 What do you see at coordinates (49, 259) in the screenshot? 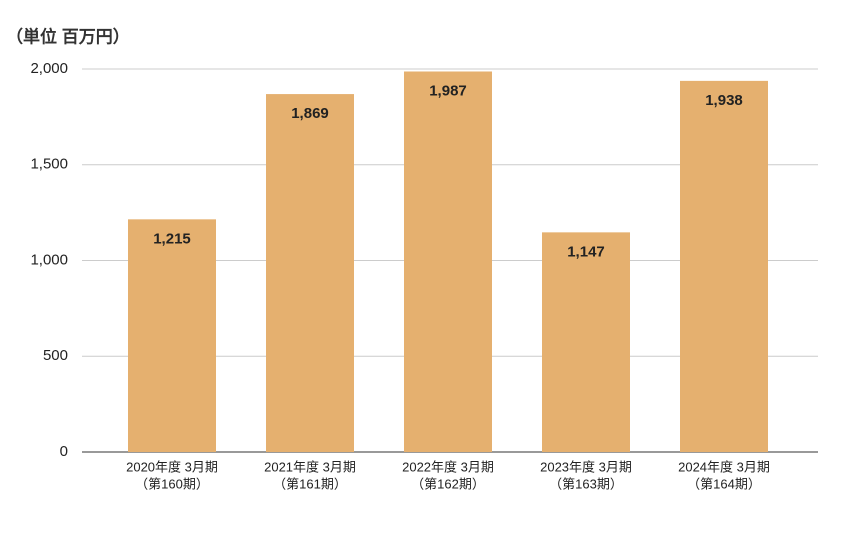
I see `y-tick-label: 1,000` at bounding box center [49, 259].